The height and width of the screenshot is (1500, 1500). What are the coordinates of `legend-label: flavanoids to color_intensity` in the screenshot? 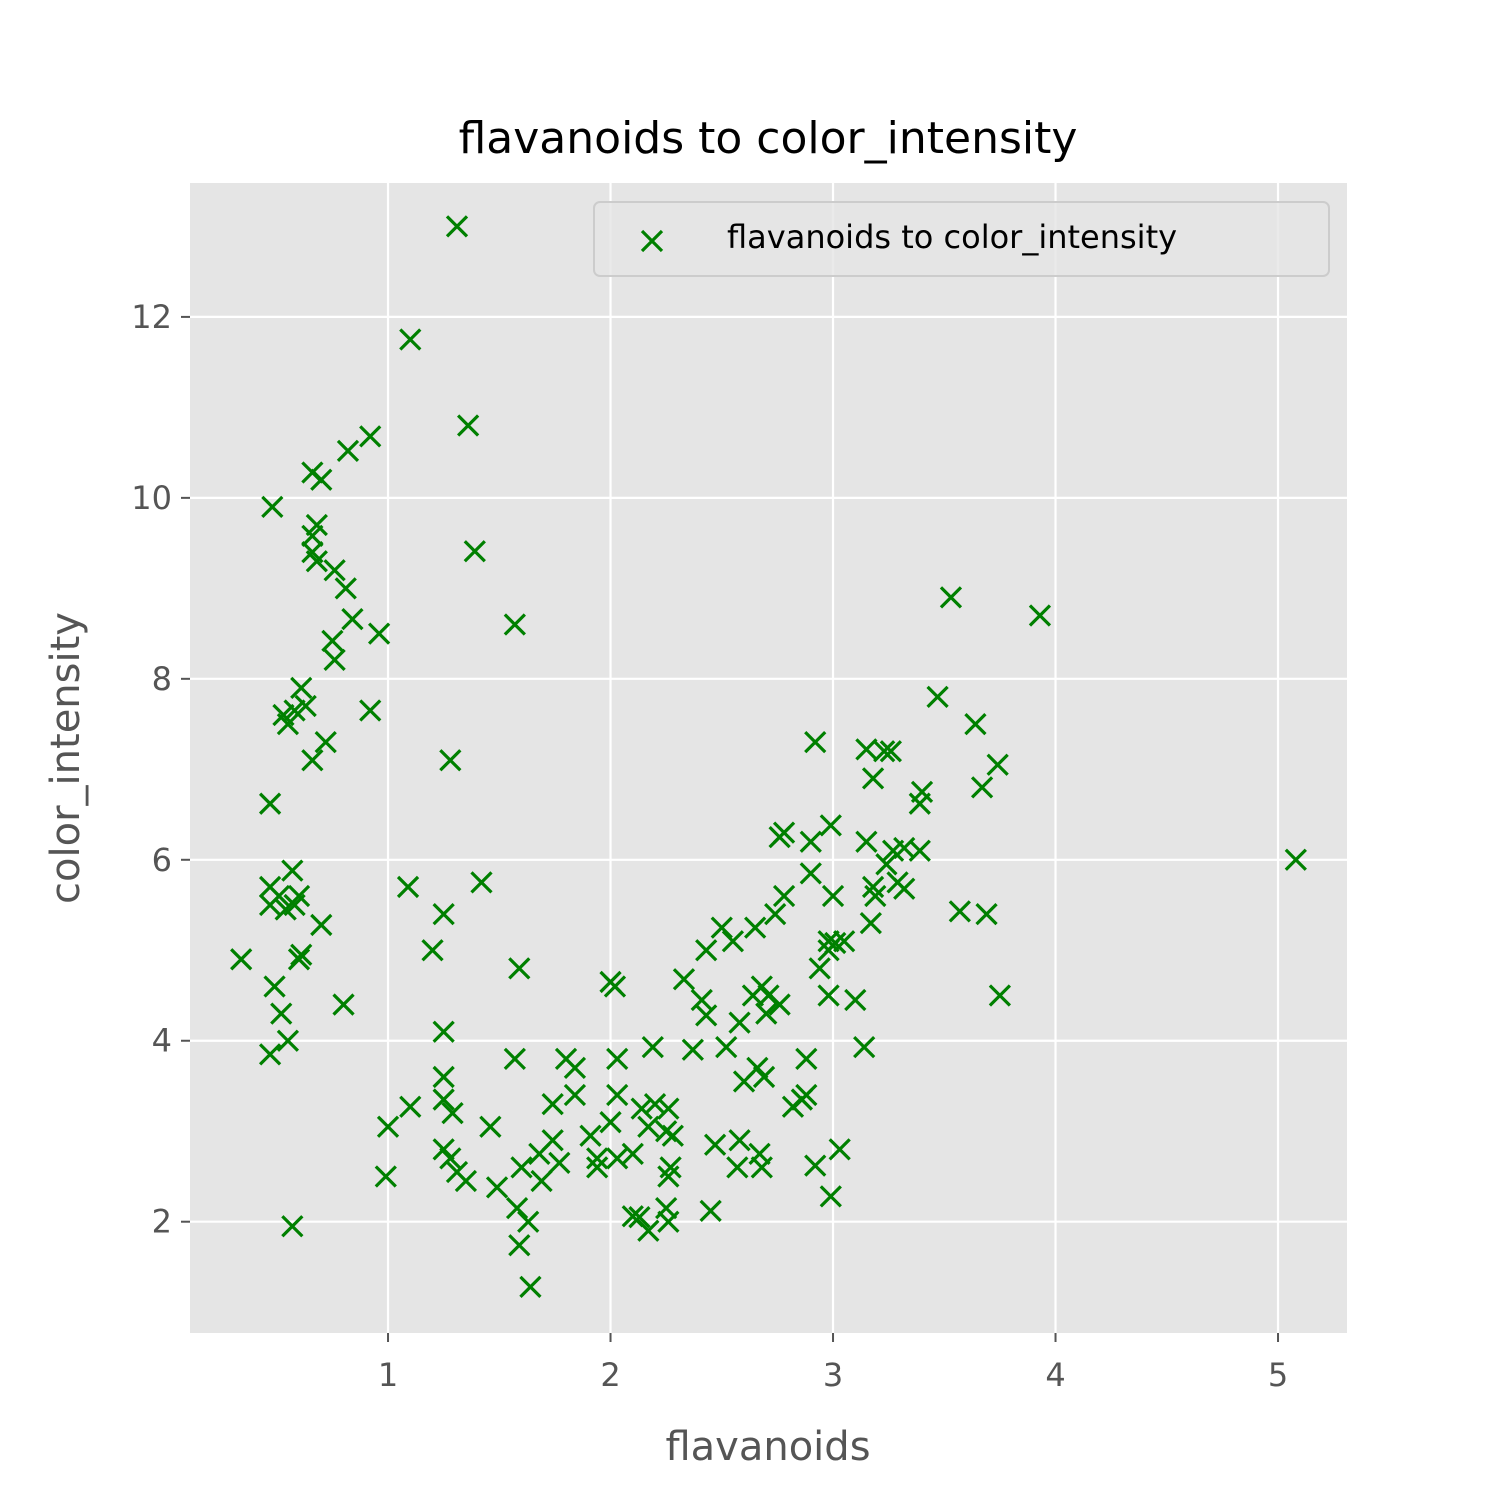 It's located at (952, 237).